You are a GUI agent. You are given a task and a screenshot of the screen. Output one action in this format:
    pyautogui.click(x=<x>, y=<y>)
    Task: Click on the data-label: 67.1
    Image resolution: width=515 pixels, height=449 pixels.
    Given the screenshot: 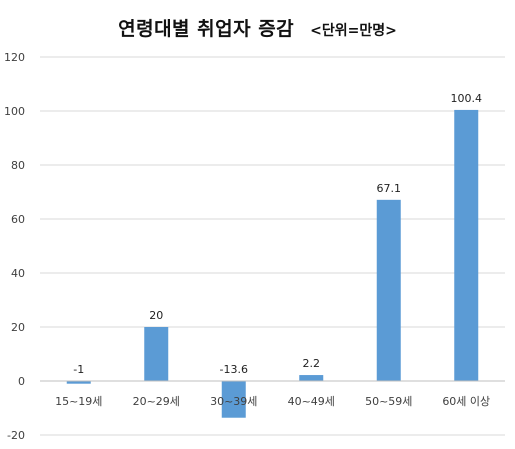 What is the action you would take?
    pyautogui.click(x=389, y=188)
    